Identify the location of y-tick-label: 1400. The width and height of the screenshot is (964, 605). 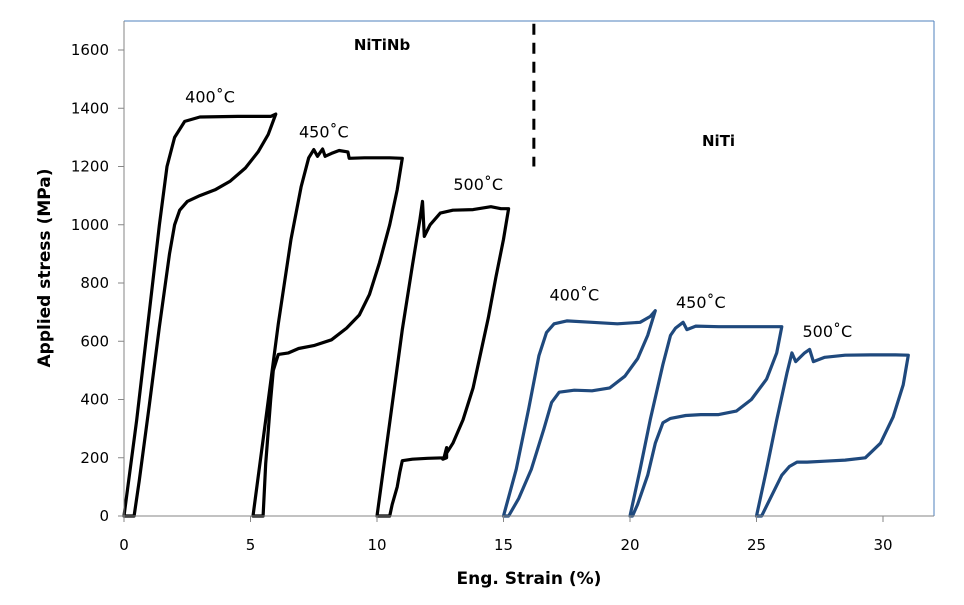
(90, 108).